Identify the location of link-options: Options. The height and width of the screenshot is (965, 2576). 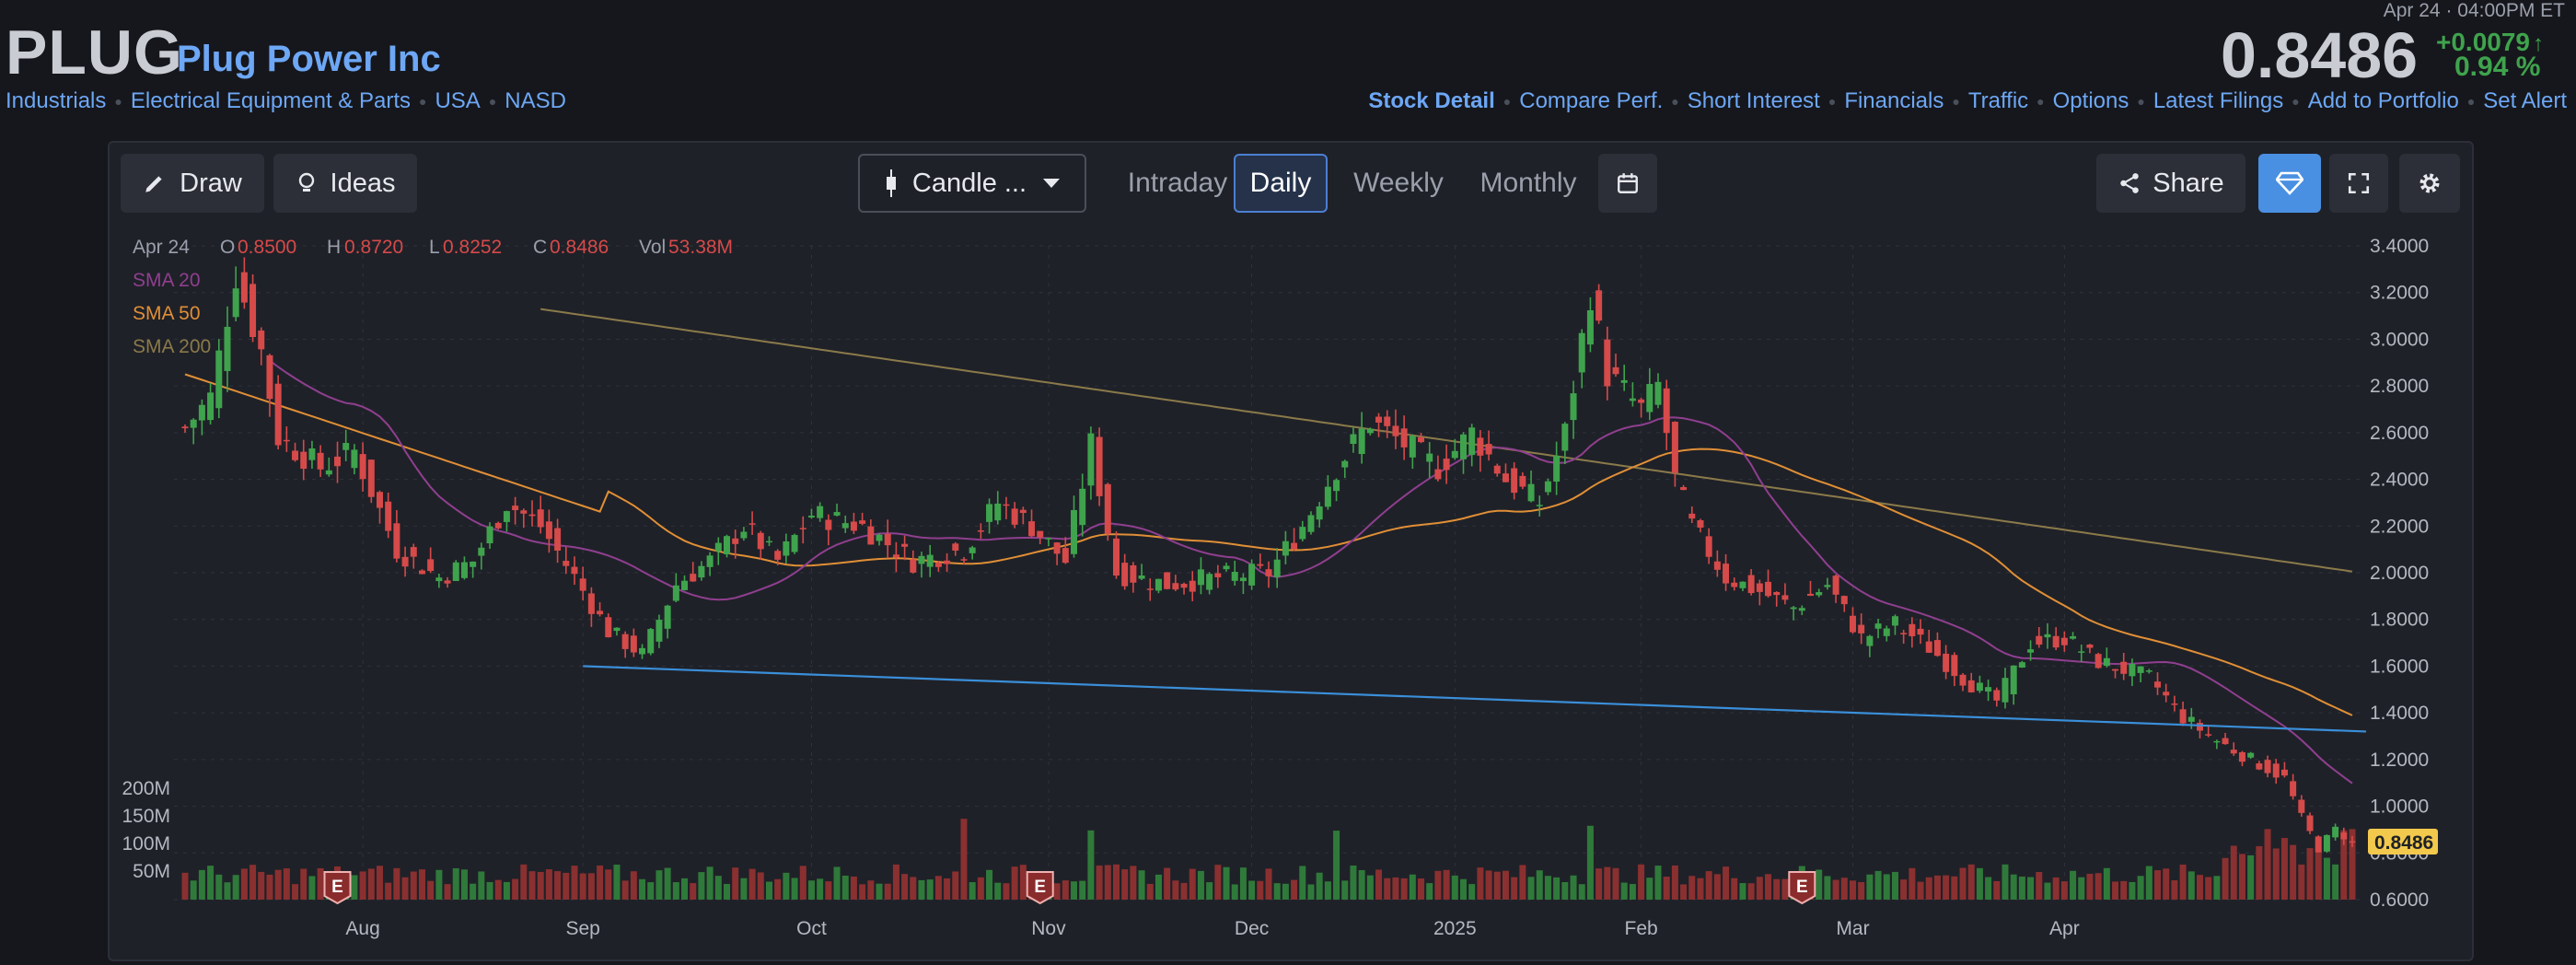
(2090, 100).